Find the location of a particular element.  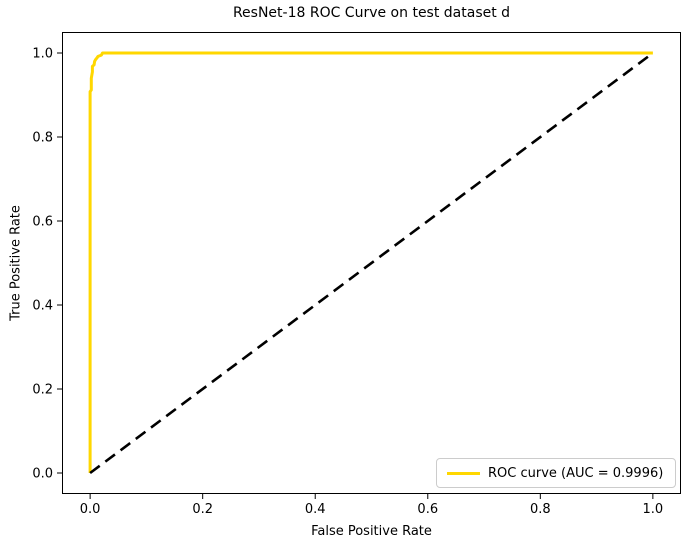

legend-box: ROC curve (AUC = 0.9996) is located at coordinates (556, 473).